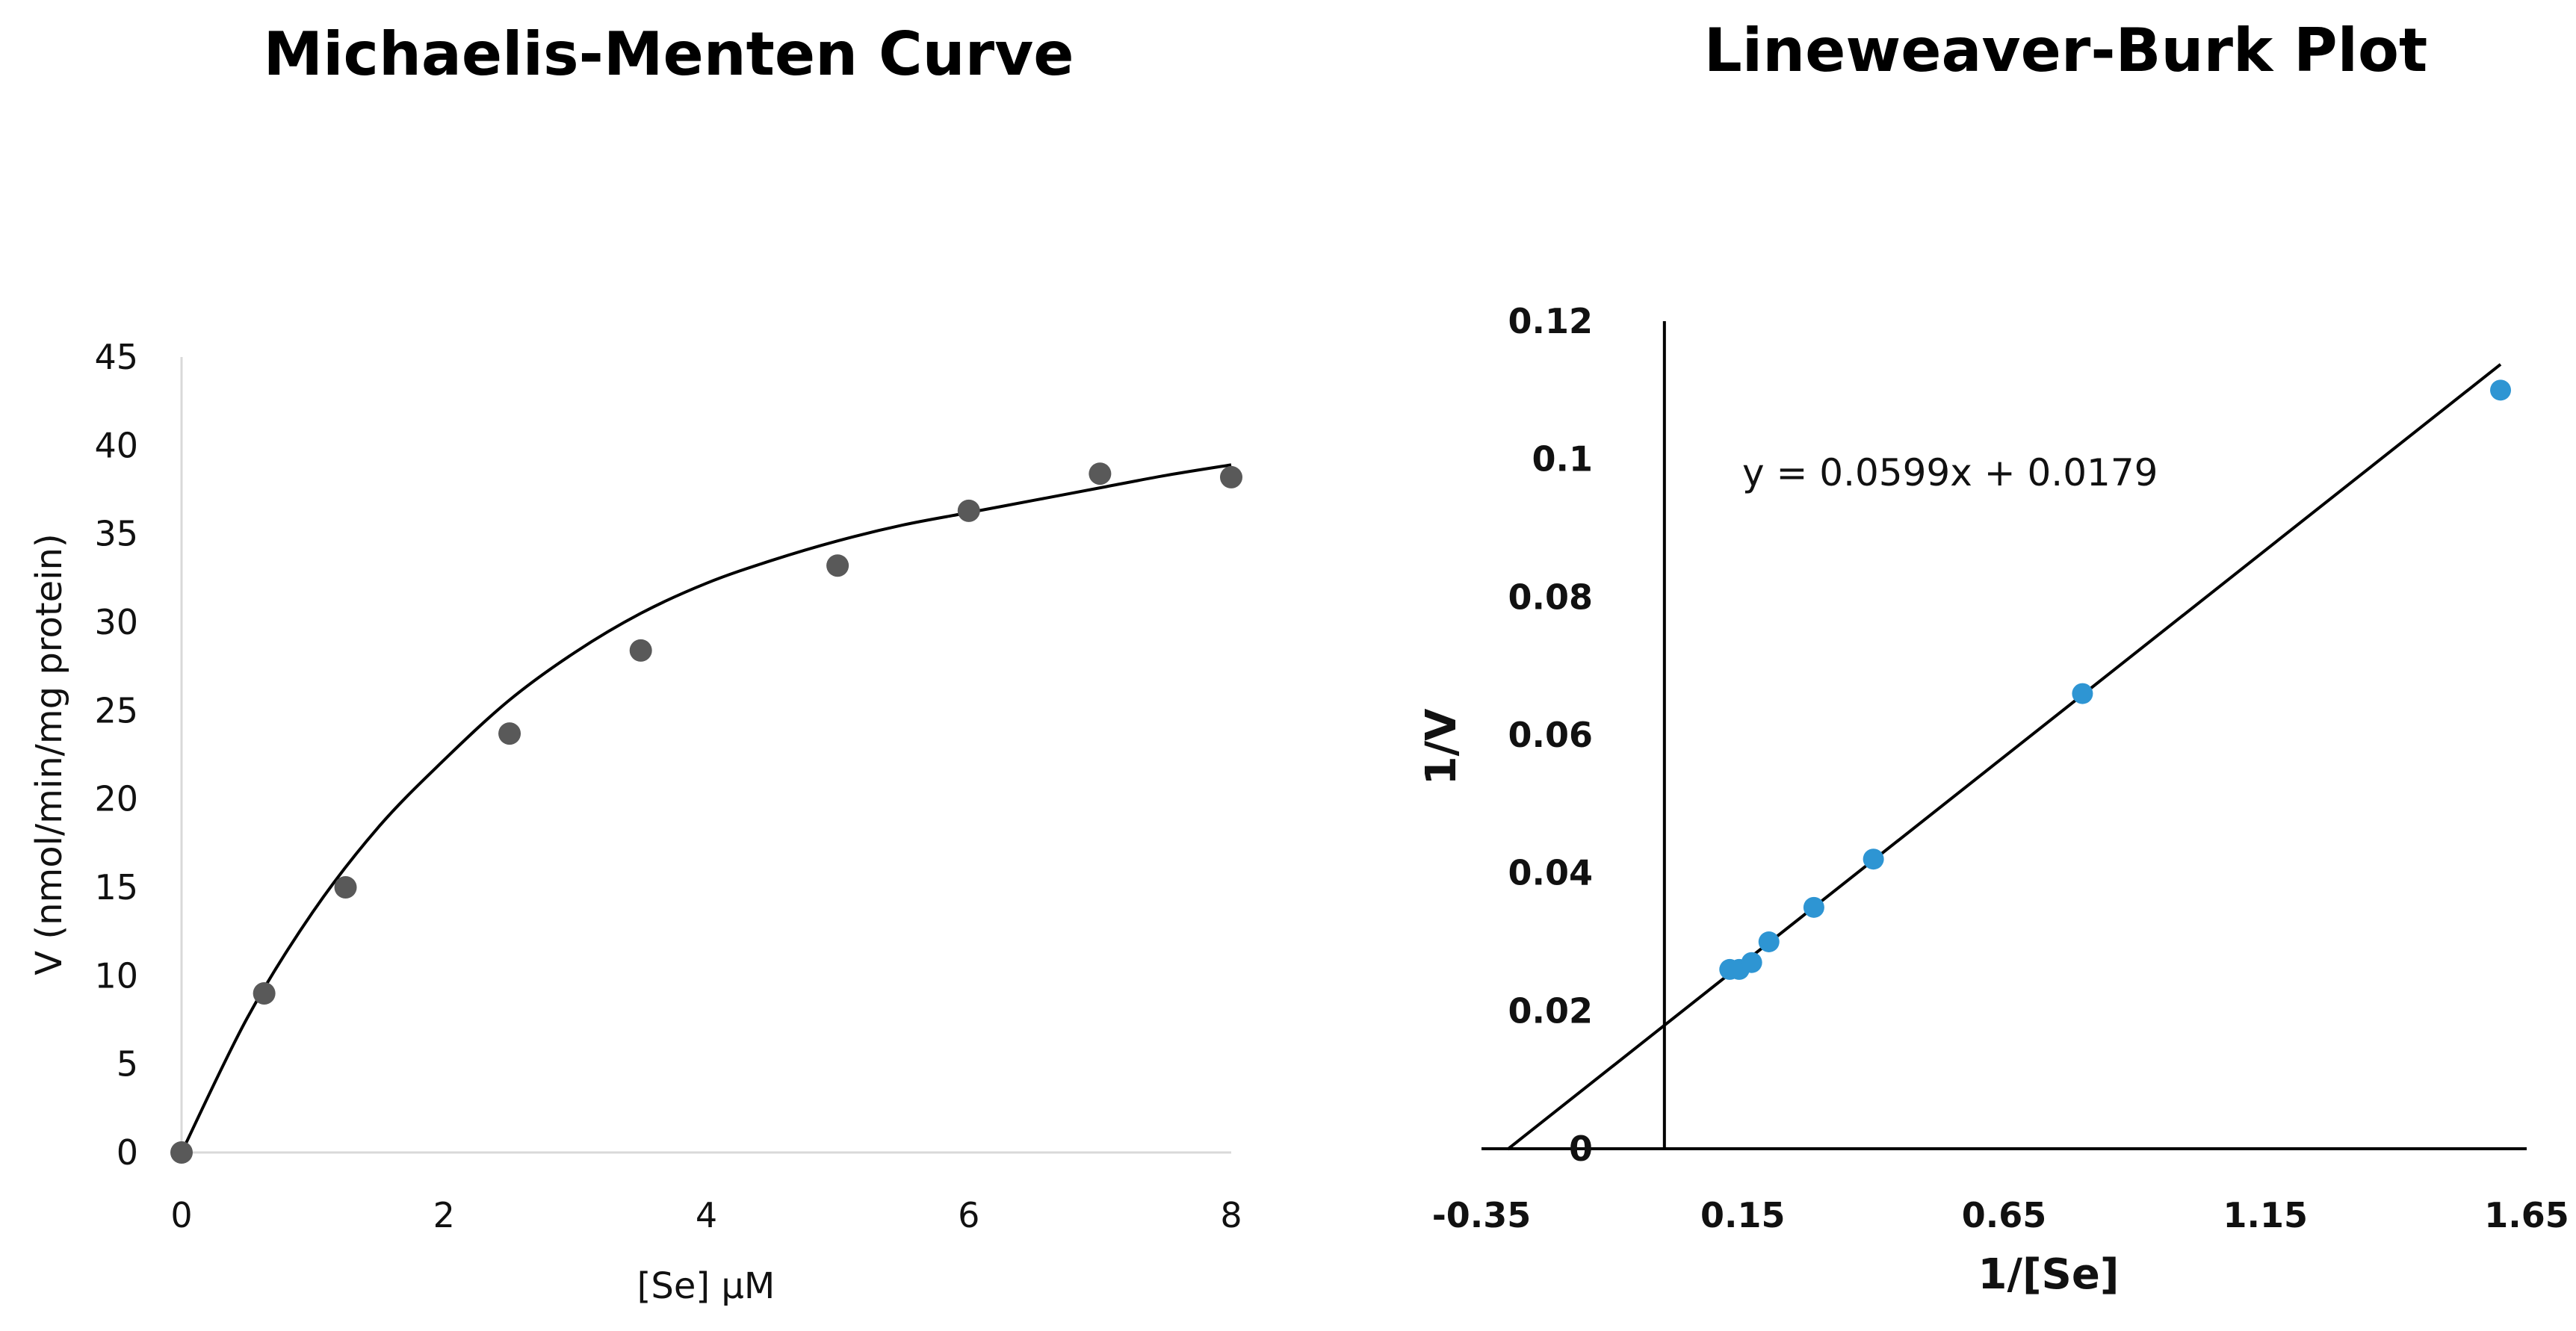  Describe the element at coordinates (116, 622) in the screenshot. I see `mm-y-tick-label: 30` at that location.